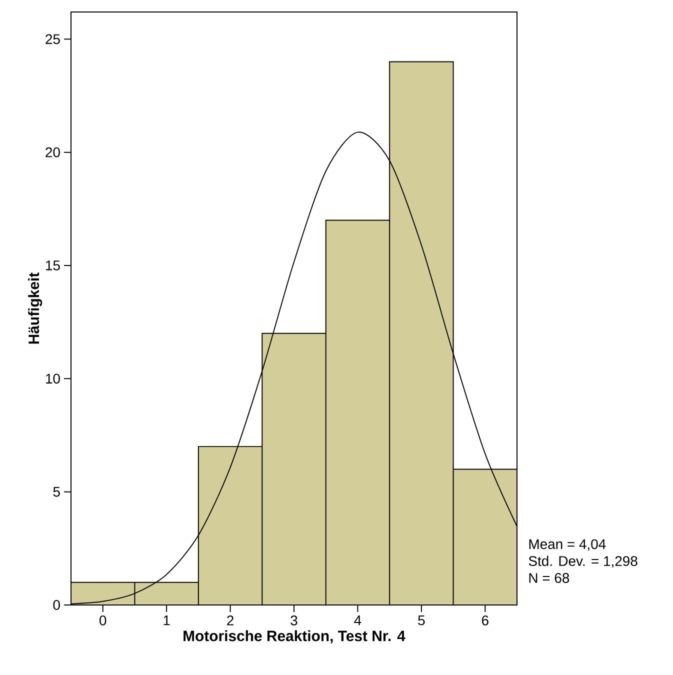  I want to click on y-tick-label: 20, so click(53, 152).